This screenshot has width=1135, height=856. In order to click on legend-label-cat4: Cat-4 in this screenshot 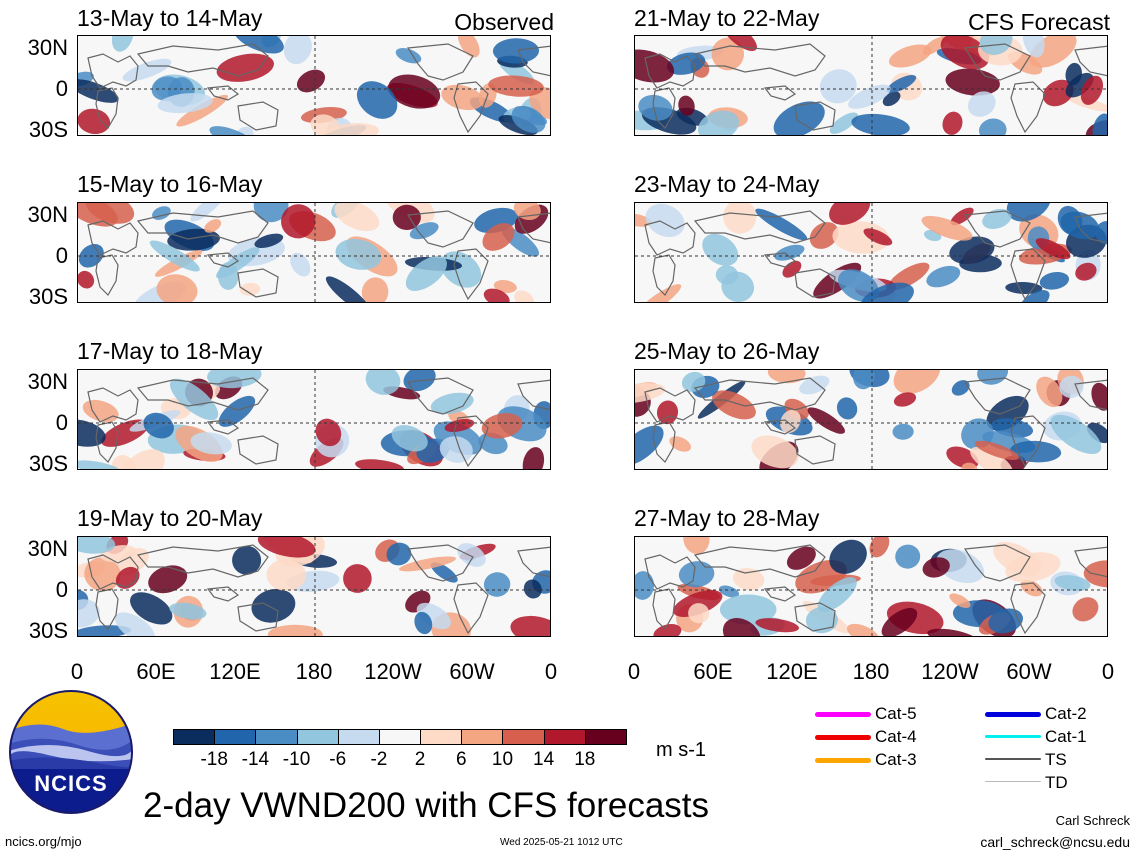, I will do `click(896, 736)`.